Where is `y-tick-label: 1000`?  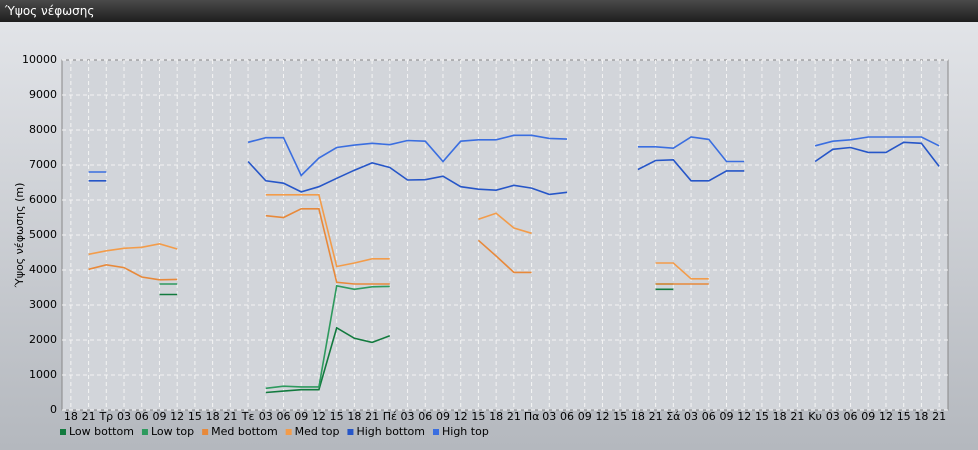
y-tick-label: 1000 is located at coordinates (43, 374).